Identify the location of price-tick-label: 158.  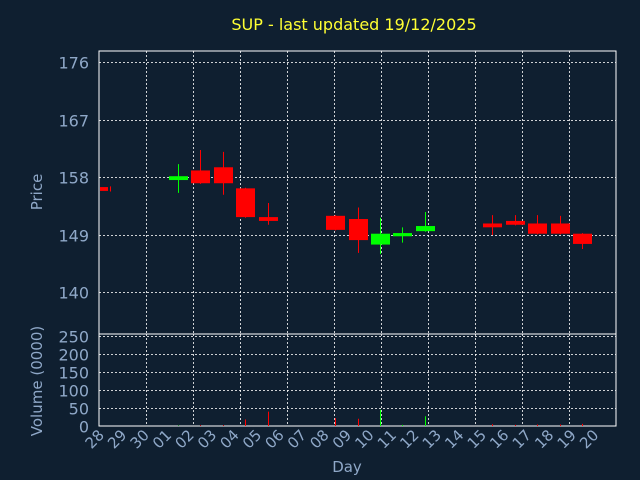
(73, 178).